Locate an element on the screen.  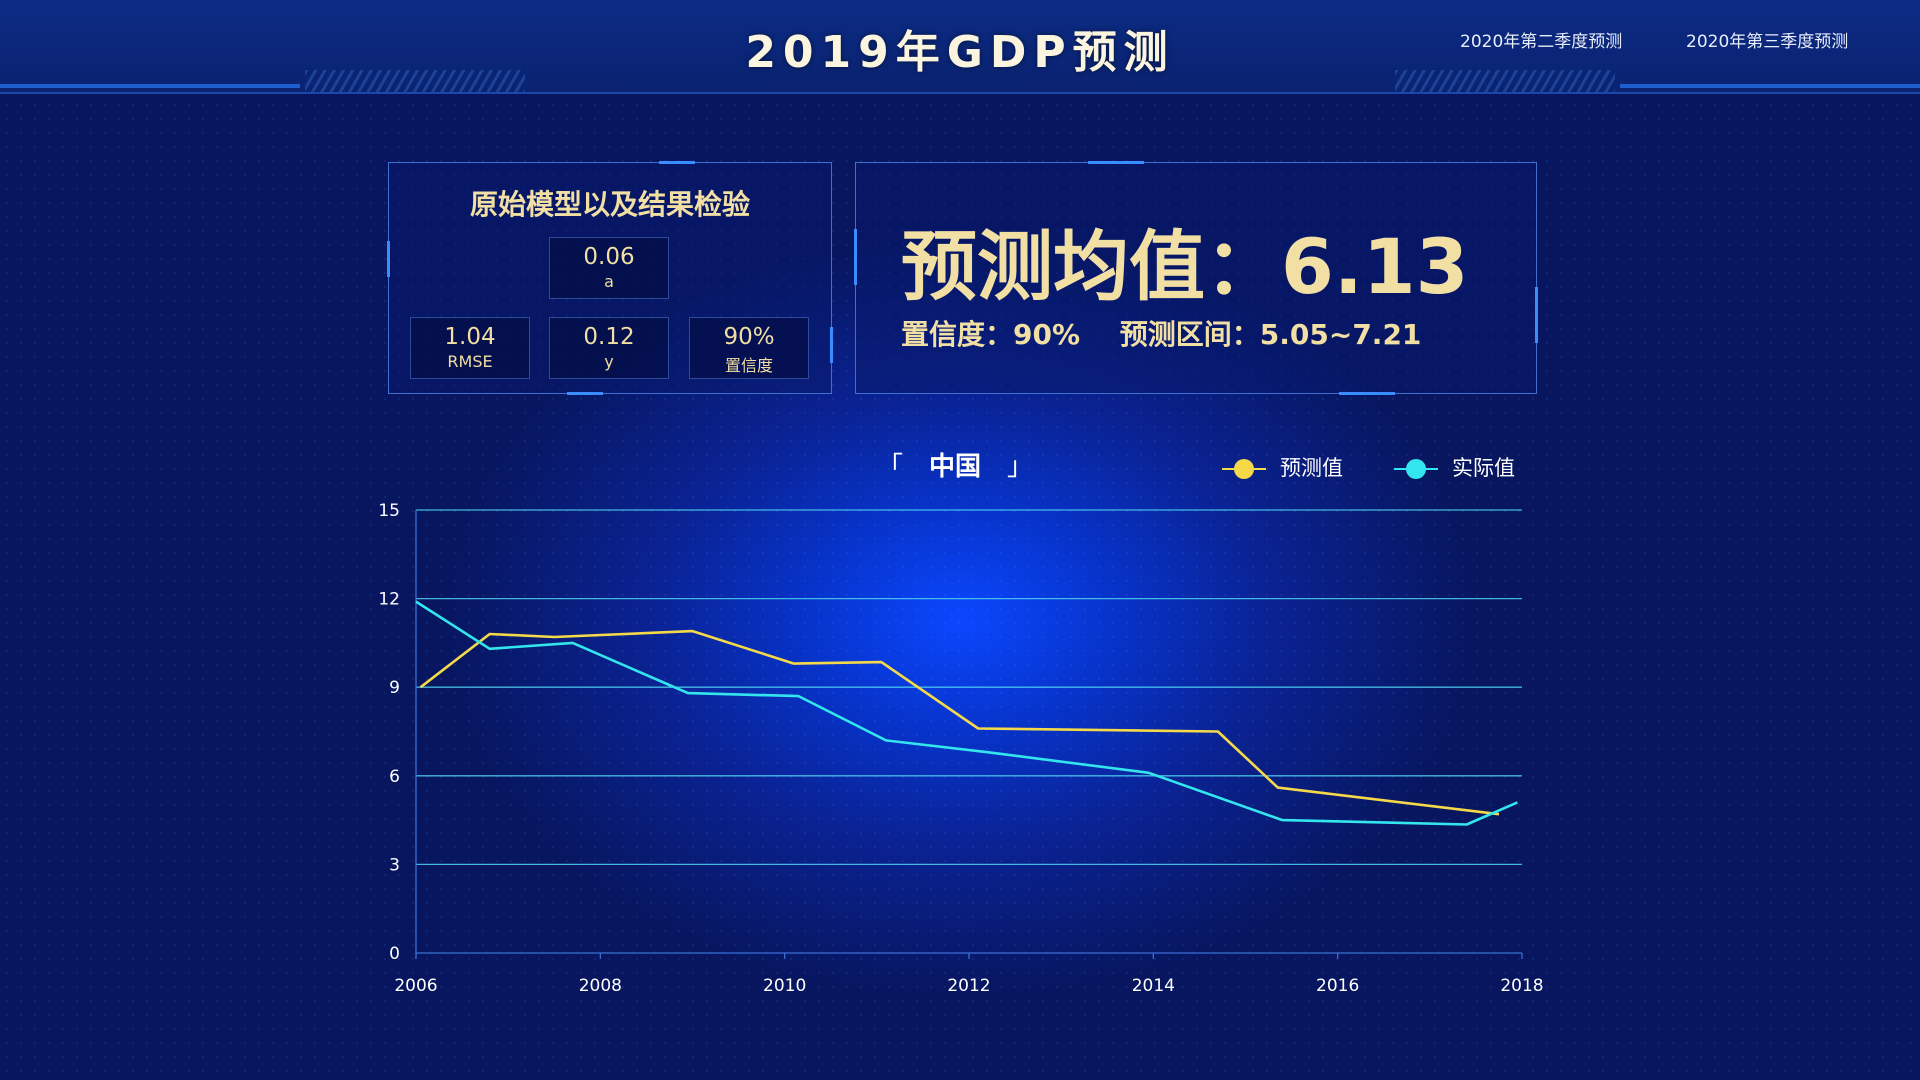
metric-rmse: 1.04 RMSE is located at coordinates (470, 348).